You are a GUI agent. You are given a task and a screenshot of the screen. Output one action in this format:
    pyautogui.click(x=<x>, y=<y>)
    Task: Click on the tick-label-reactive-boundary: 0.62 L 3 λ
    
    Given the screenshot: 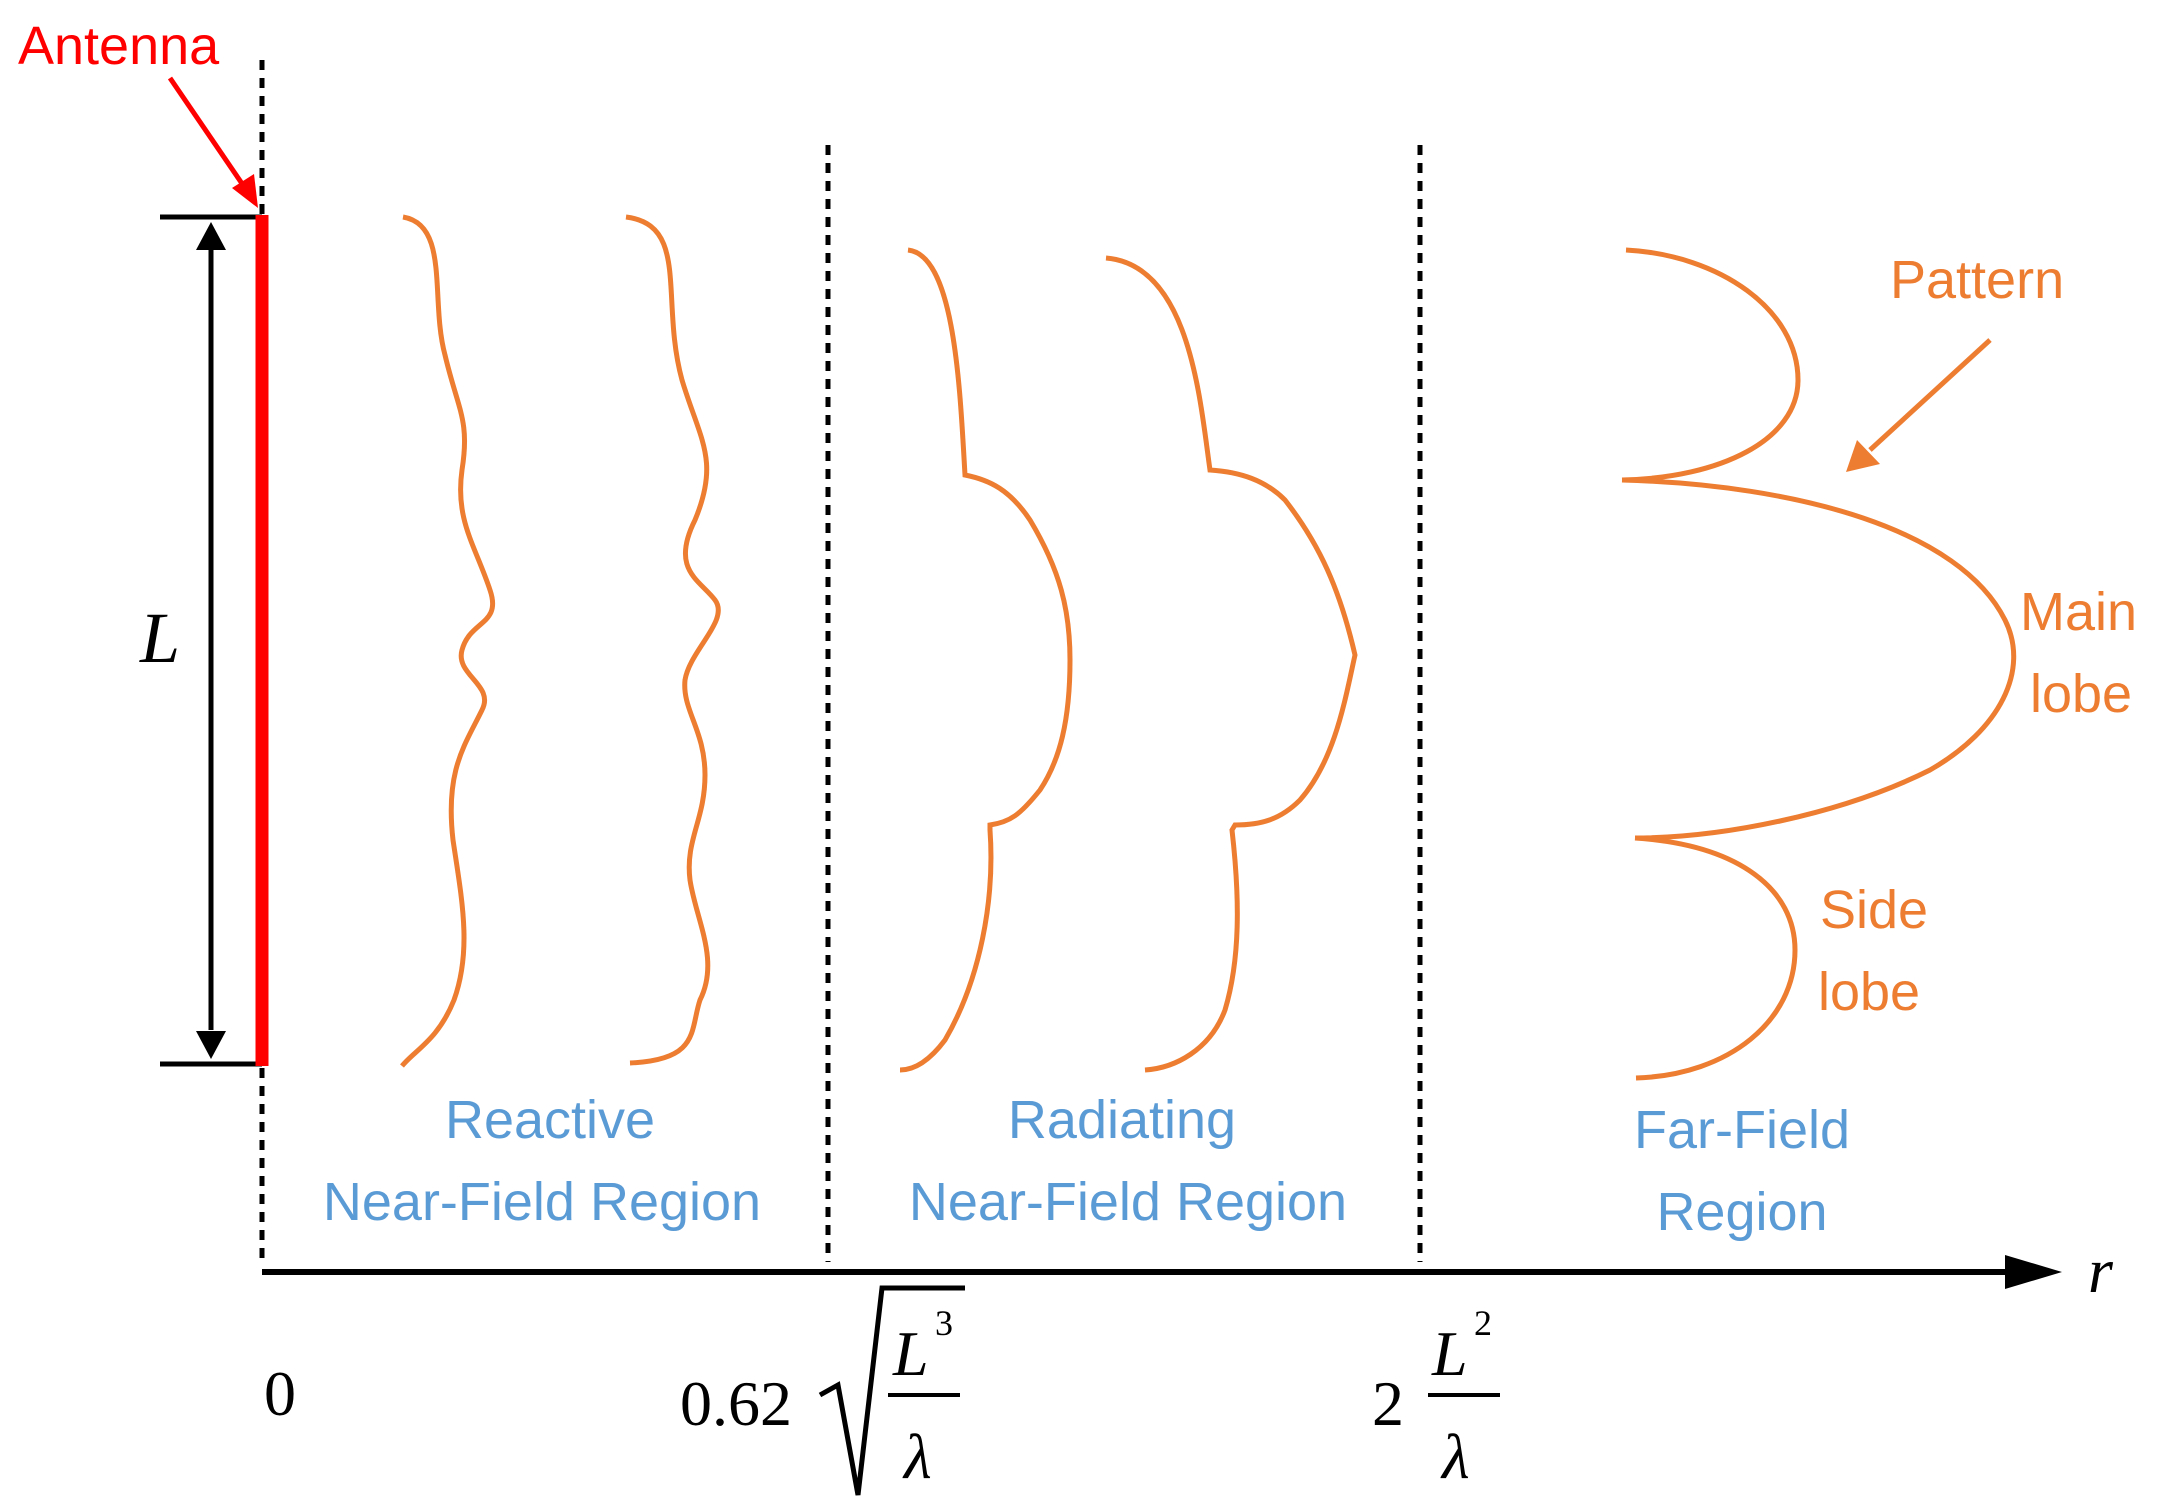 What is the action you would take?
    pyautogui.click(x=822, y=1390)
    